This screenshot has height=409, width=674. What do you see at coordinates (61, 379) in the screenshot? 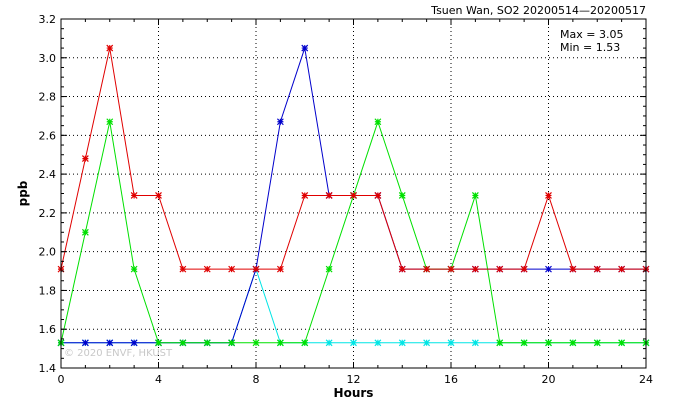
I see `x-tick-label: 0` at bounding box center [61, 379].